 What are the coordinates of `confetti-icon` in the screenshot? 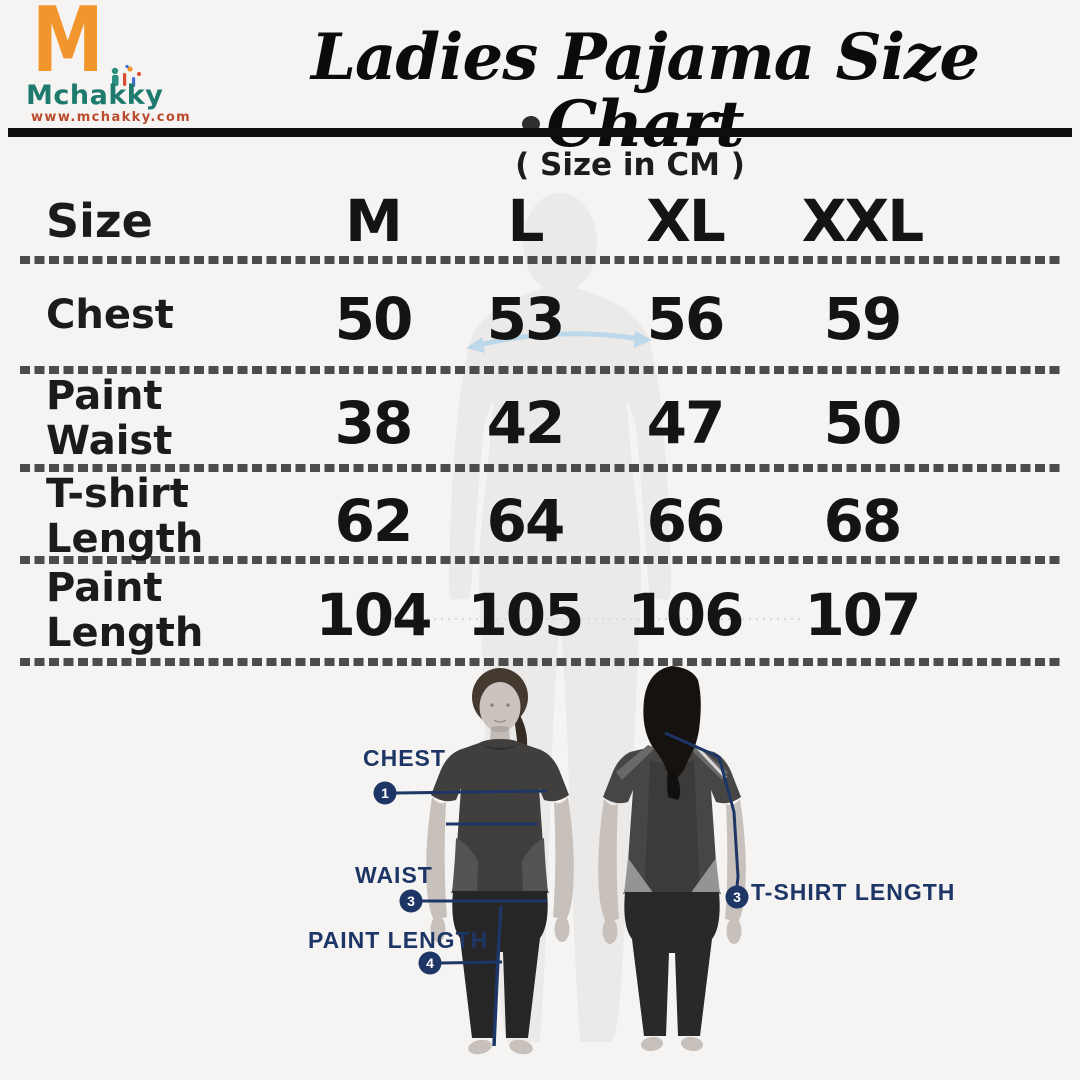 It's located at (126, 75).